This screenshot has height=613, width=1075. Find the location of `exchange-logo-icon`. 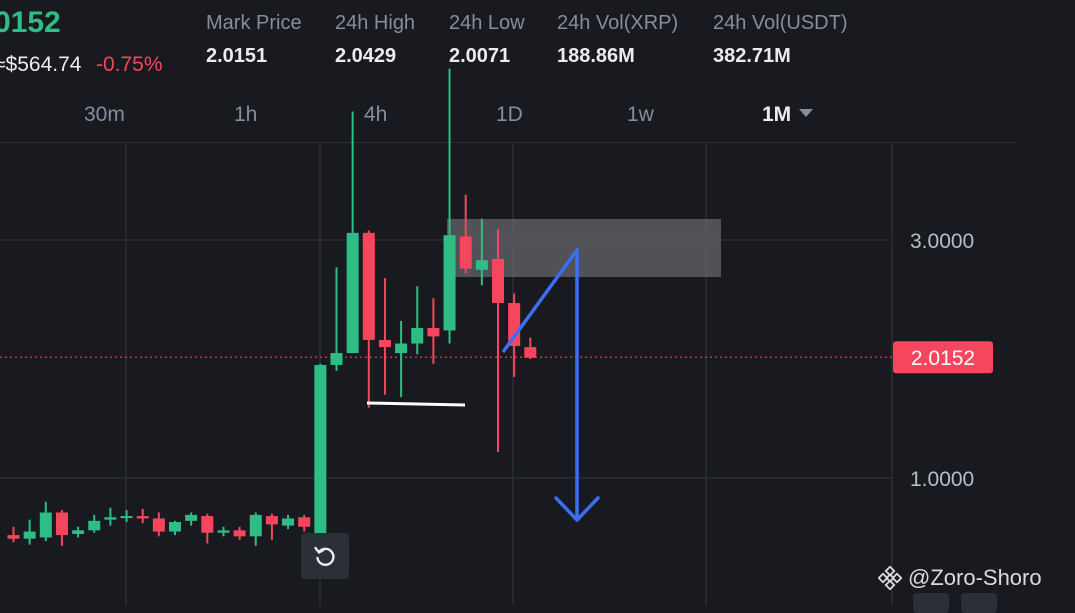

exchange-logo-icon is located at coordinates (890, 578).